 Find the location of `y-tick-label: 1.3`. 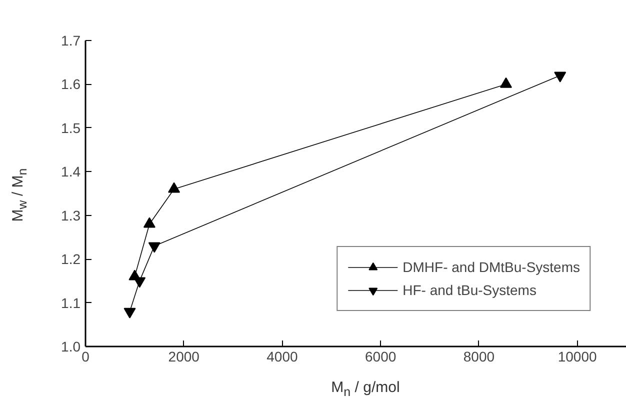

y-tick-label: 1.3 is located at coordinates (71, 215).